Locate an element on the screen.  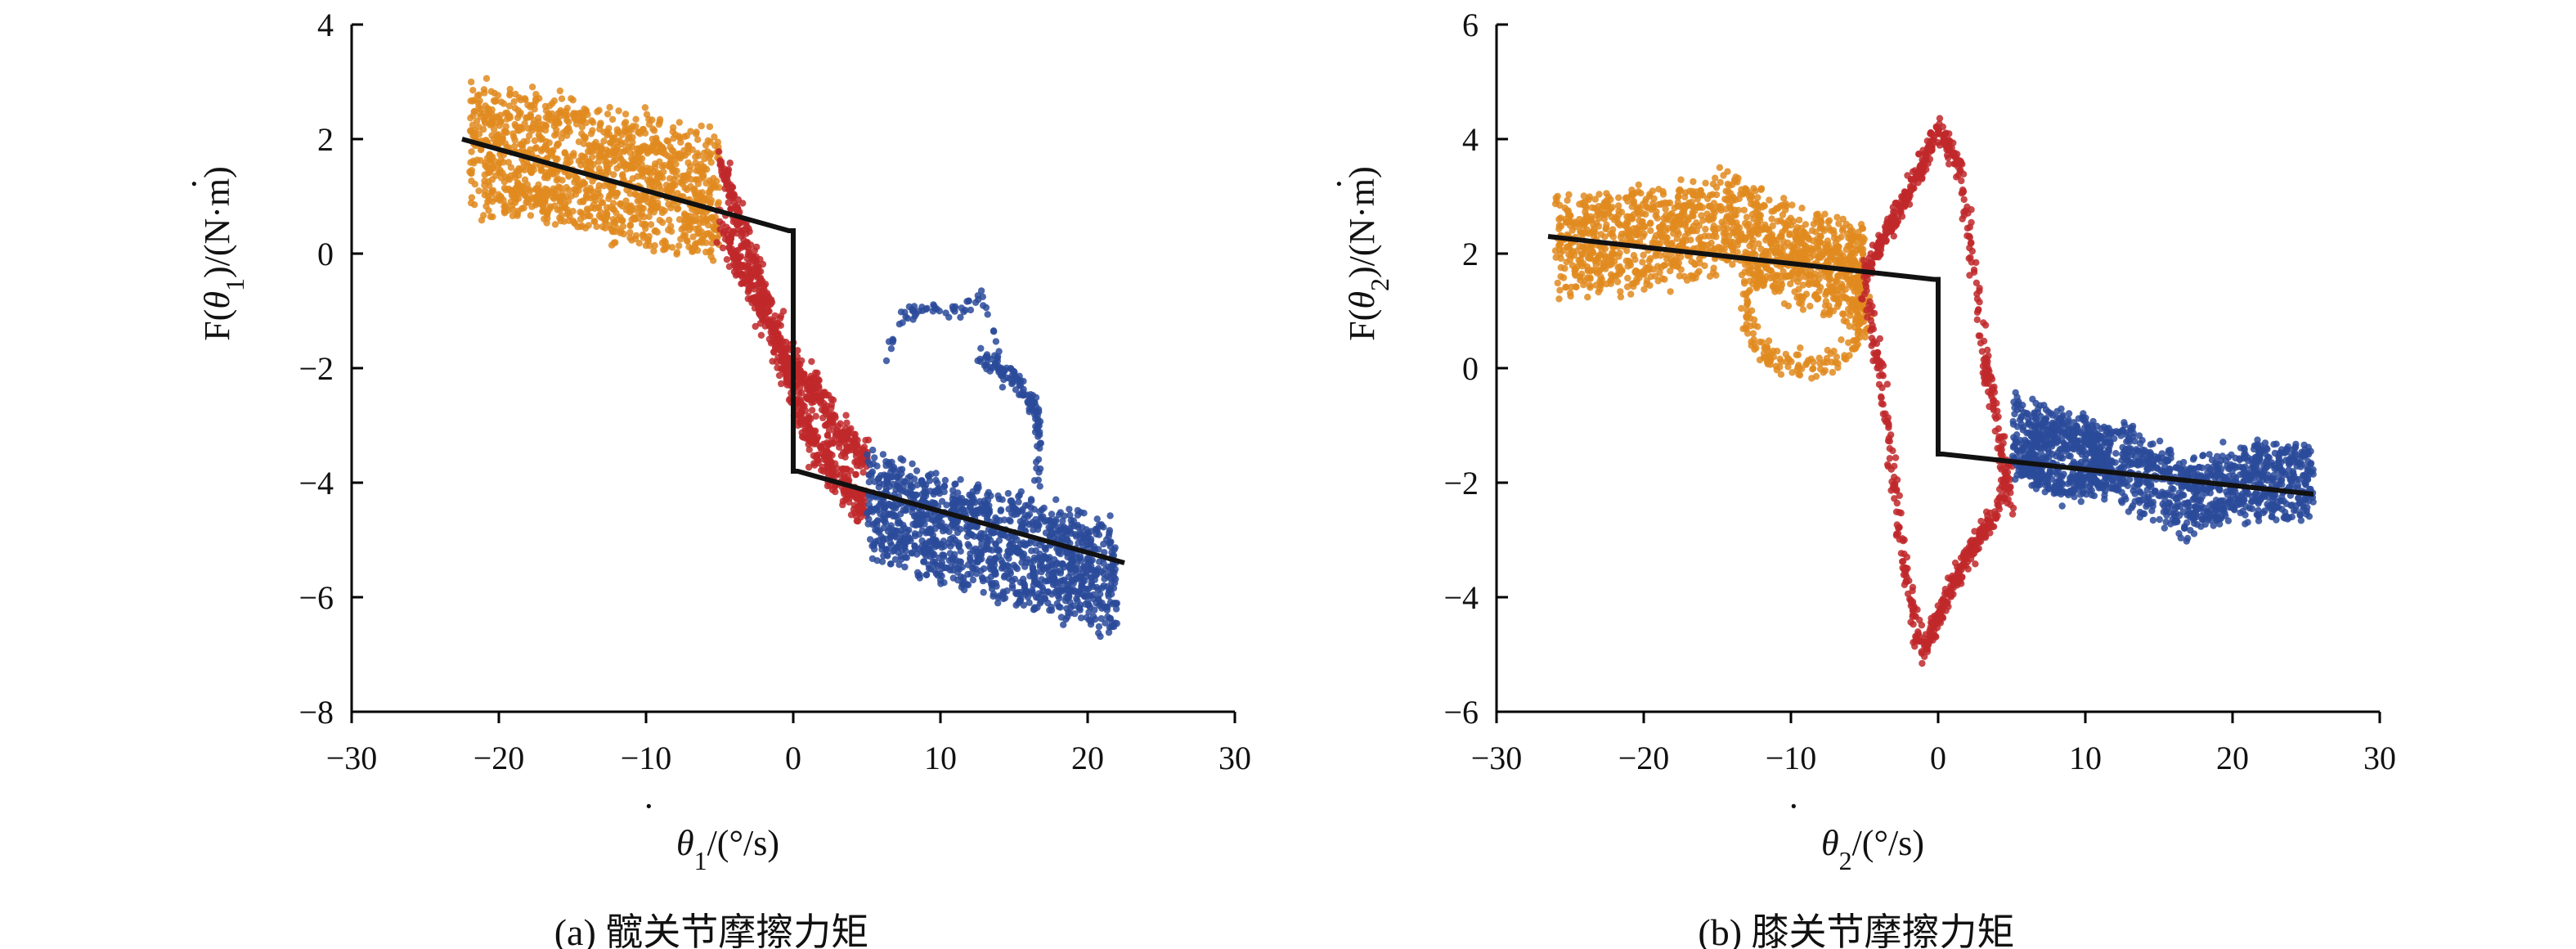
caption-a: (a) 髋关节摩擦力矩 is located at coordinates (712, 930).